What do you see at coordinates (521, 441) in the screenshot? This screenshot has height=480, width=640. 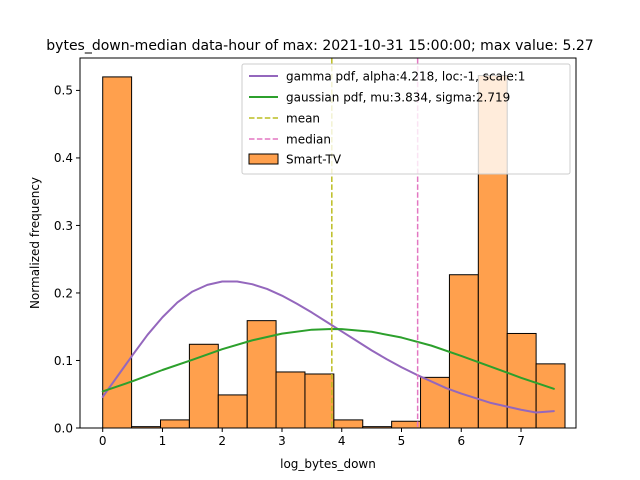 I see `x-tick-label: 7` at bounding box center [521, 441].